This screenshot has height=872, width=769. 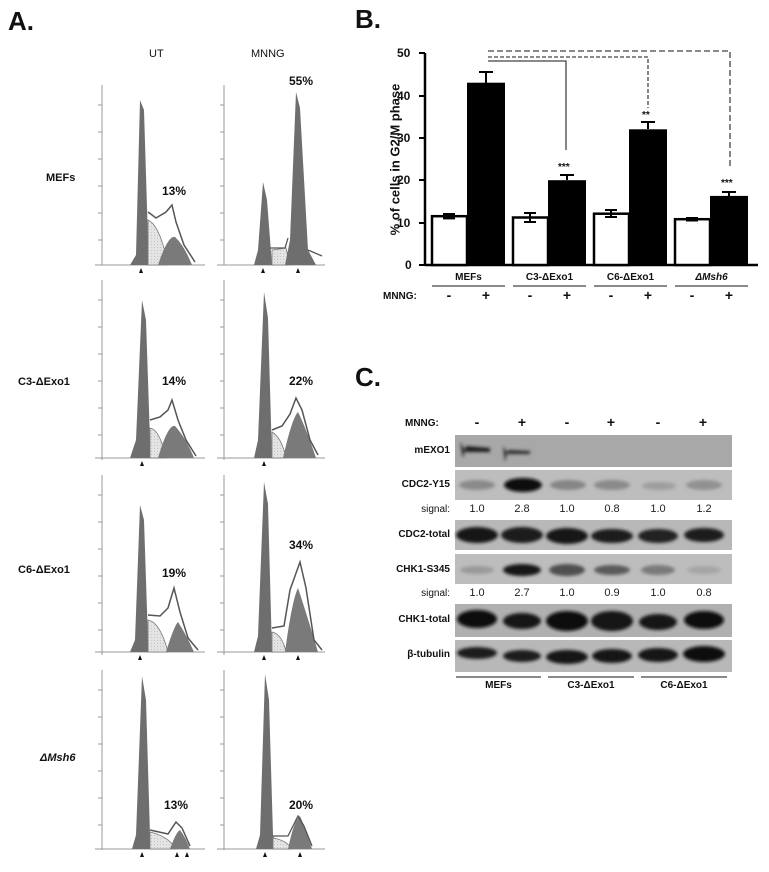 I want to click on b-sign-1: -, so click(x=449, y=295).